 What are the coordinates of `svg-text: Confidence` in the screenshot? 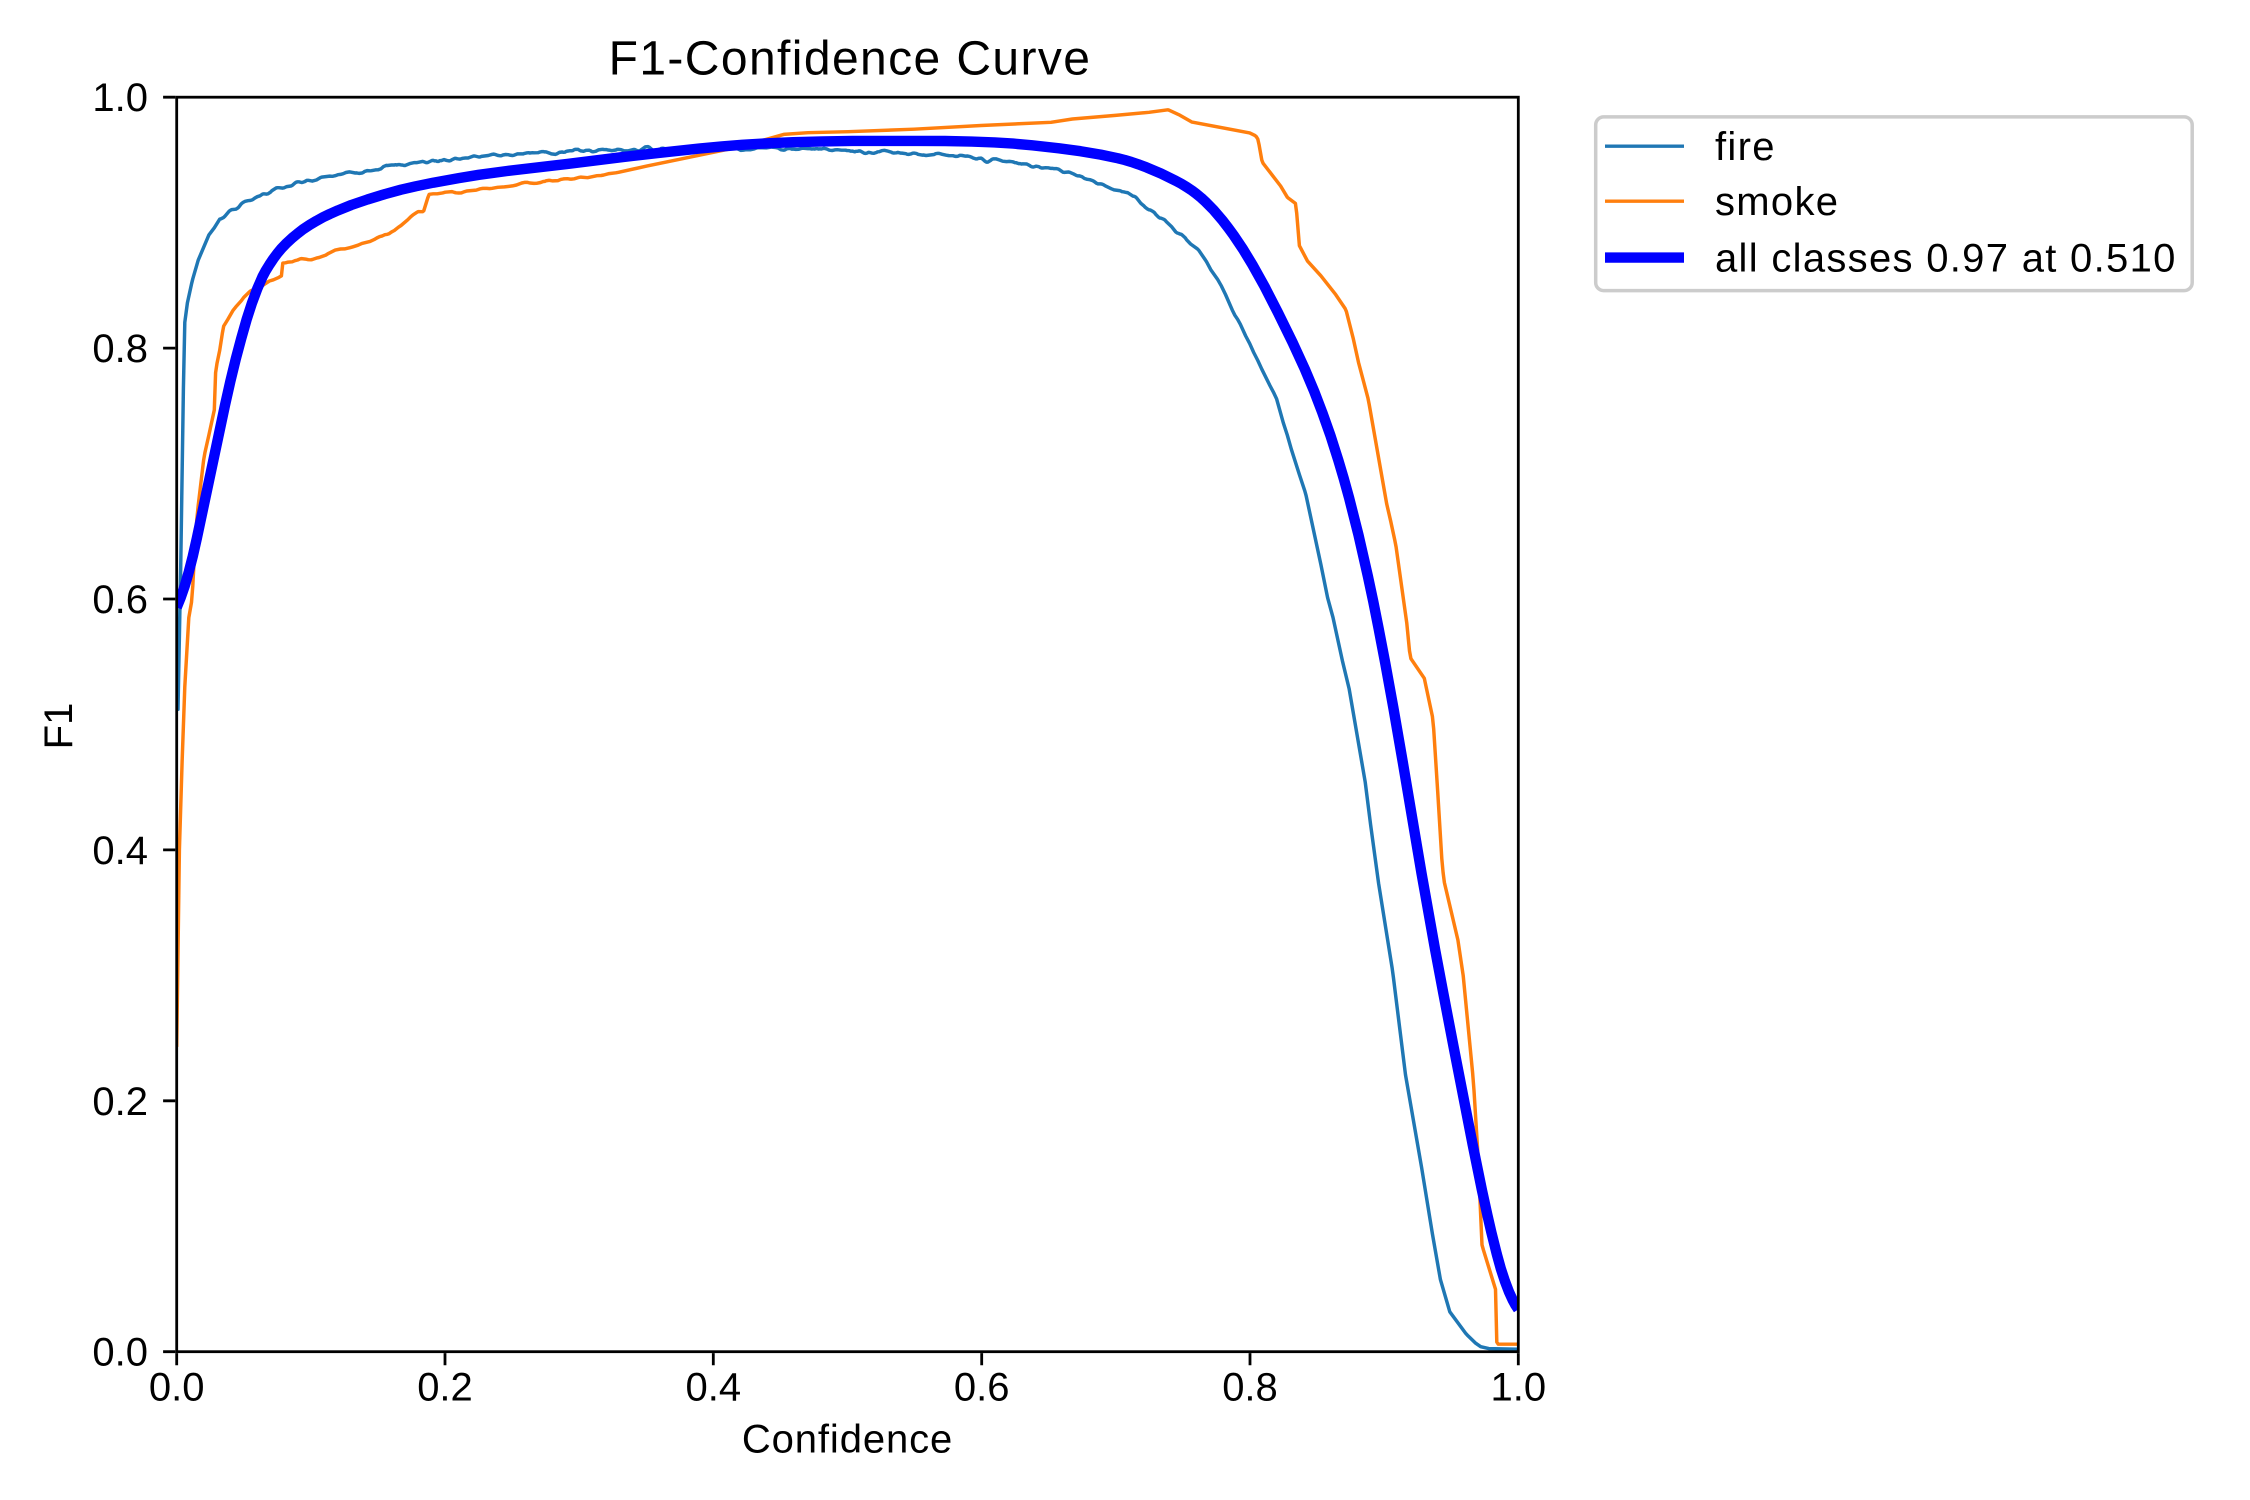 It's located at (847, 1439).